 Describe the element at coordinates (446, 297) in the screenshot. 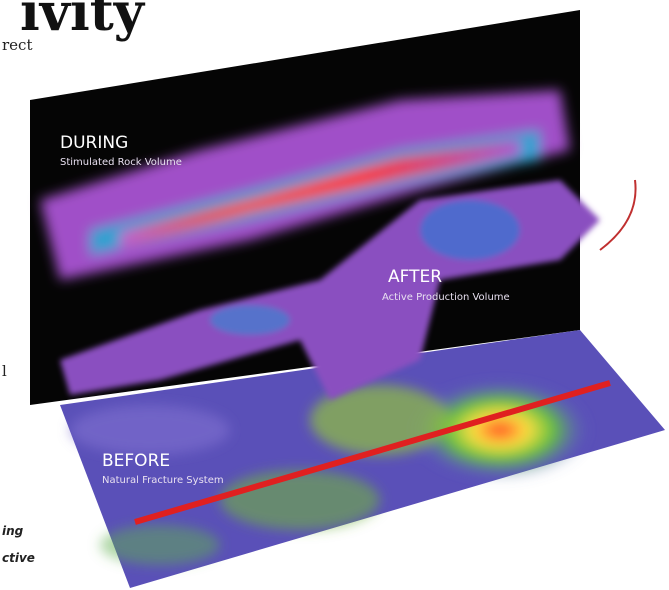

I see `after-subtitle: Active Production Volume` at that location.